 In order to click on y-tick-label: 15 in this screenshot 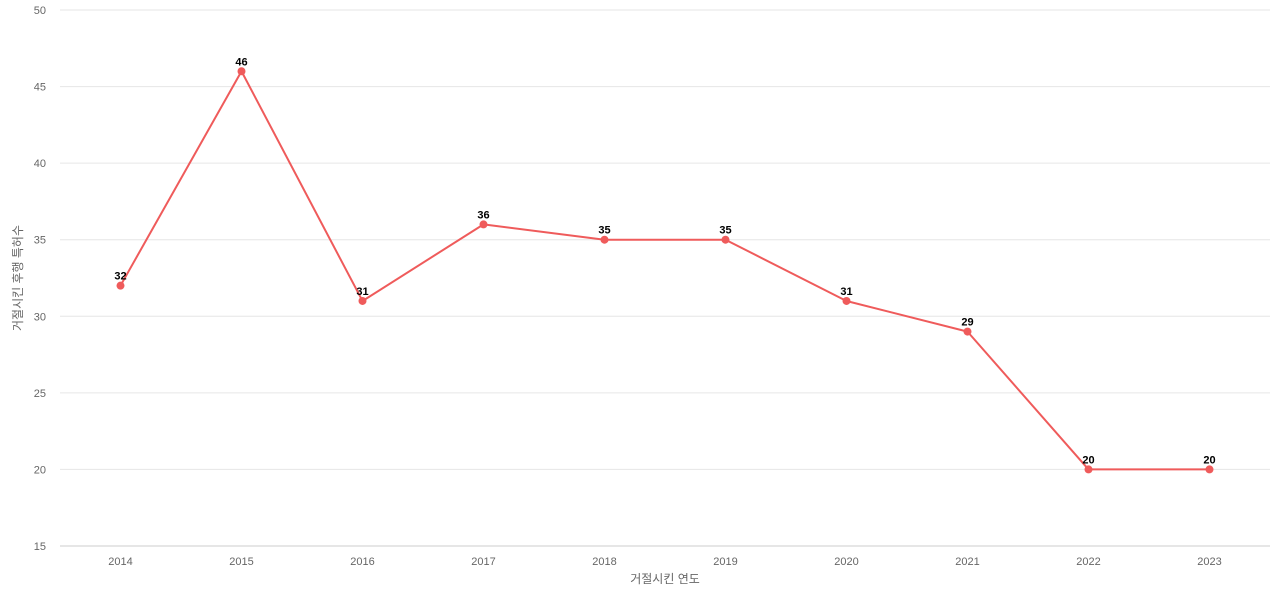, I will do `click(40, 547)`.